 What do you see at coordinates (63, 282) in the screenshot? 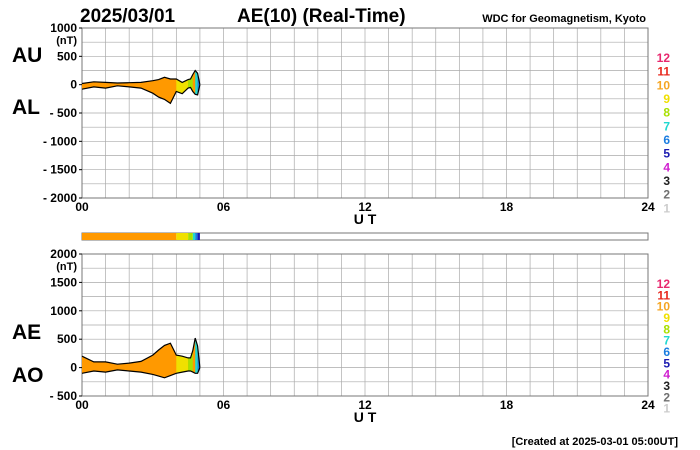
I see `y-tick-label: 1500` at bounding box center [63, 282].